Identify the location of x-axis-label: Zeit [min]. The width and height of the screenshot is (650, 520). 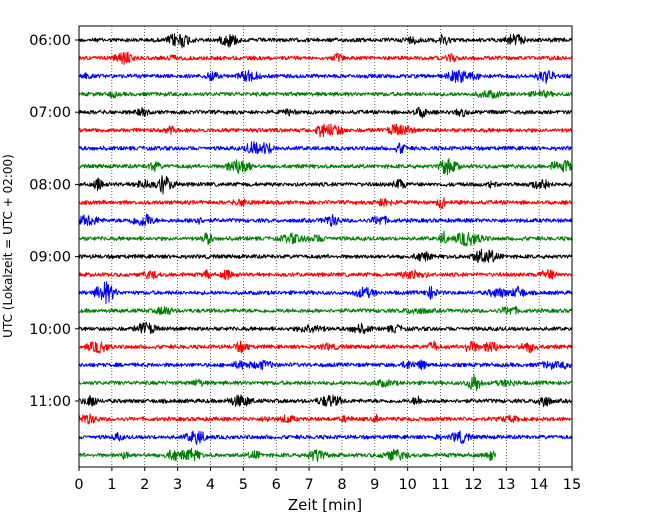
(325, 505).